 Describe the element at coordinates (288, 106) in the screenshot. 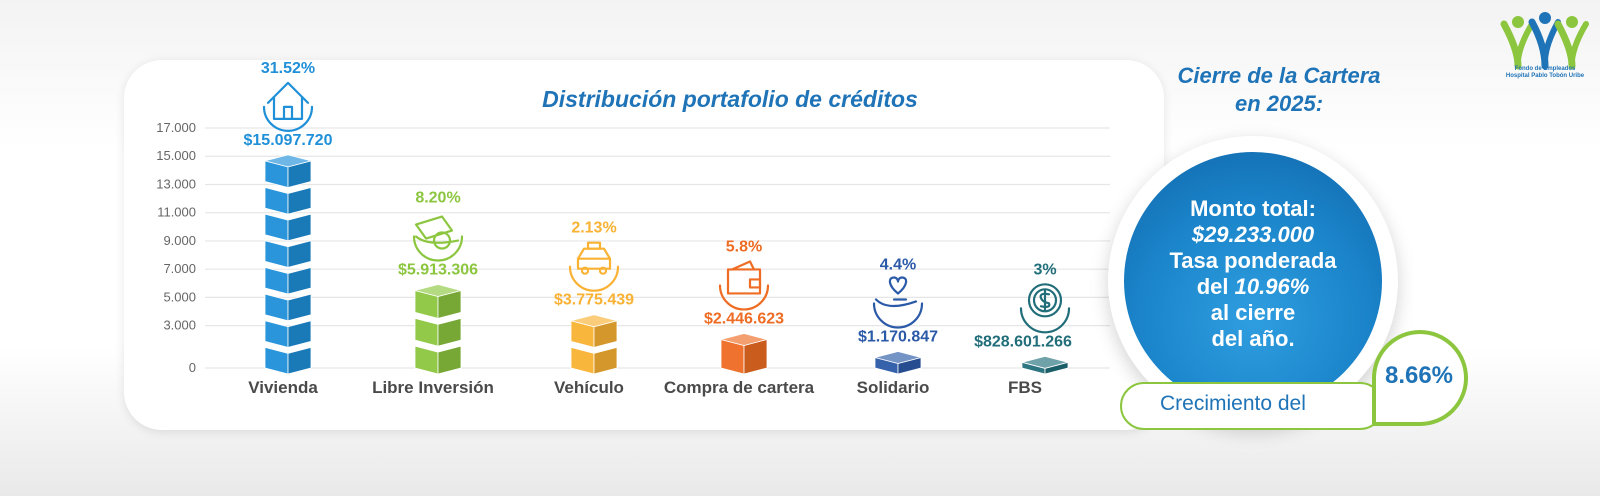

I see `house-icon` at that location.